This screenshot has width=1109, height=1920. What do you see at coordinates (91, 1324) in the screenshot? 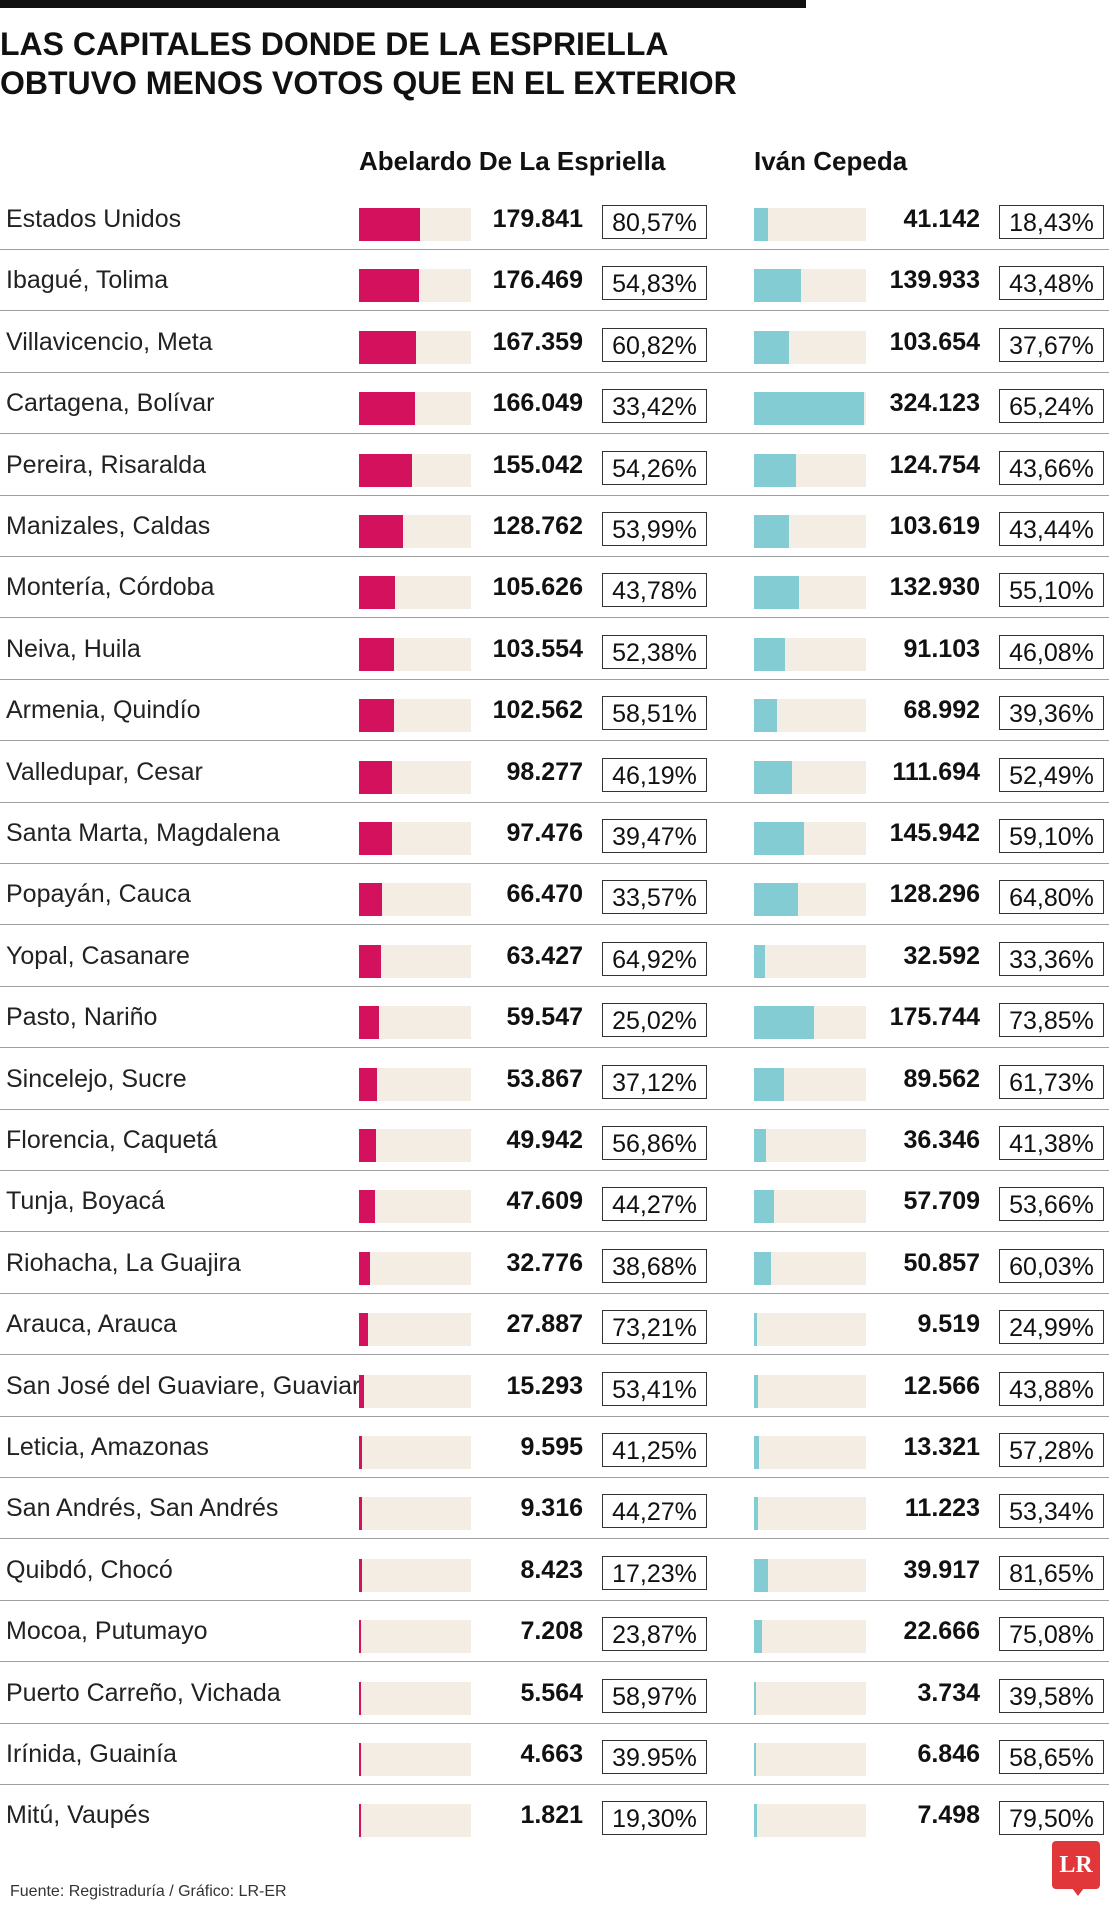
I see `city-label: Arauca, Arauca` at bounding box center [91, 1324].